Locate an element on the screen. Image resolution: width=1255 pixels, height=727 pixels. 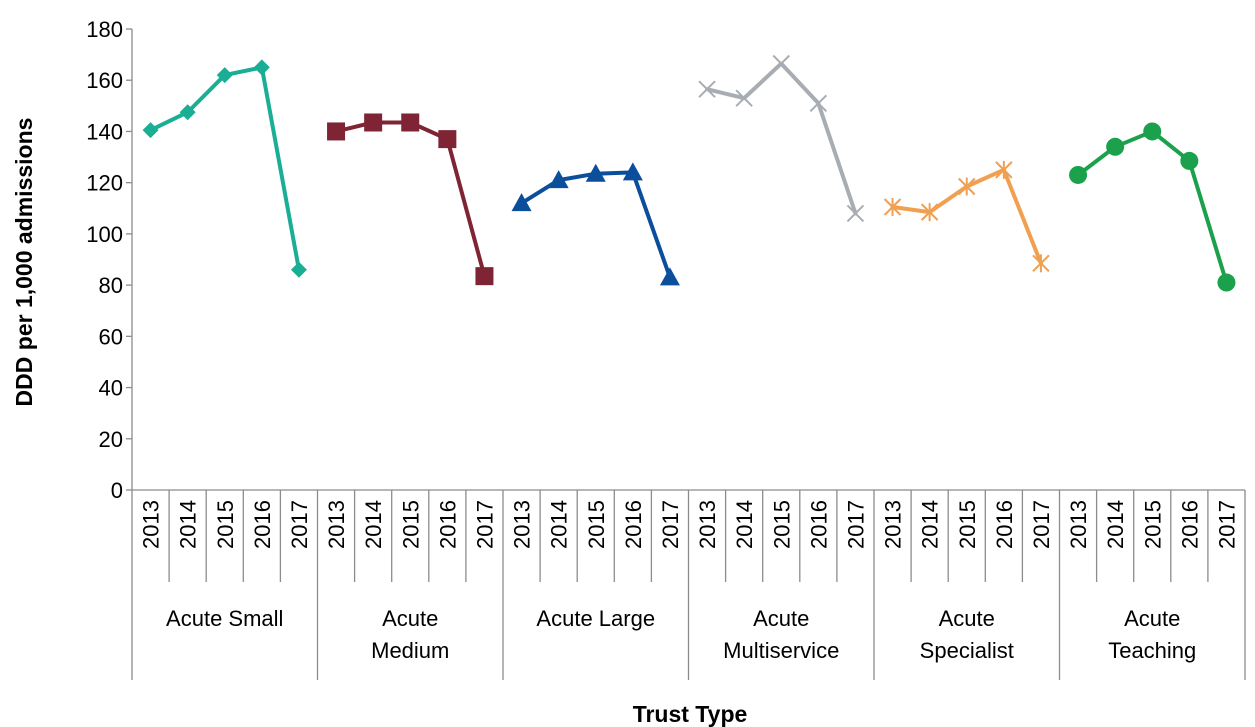
y-axis: 0 20 40 60 80 100 120 140 160 180 is located at coordinates (109, 260).